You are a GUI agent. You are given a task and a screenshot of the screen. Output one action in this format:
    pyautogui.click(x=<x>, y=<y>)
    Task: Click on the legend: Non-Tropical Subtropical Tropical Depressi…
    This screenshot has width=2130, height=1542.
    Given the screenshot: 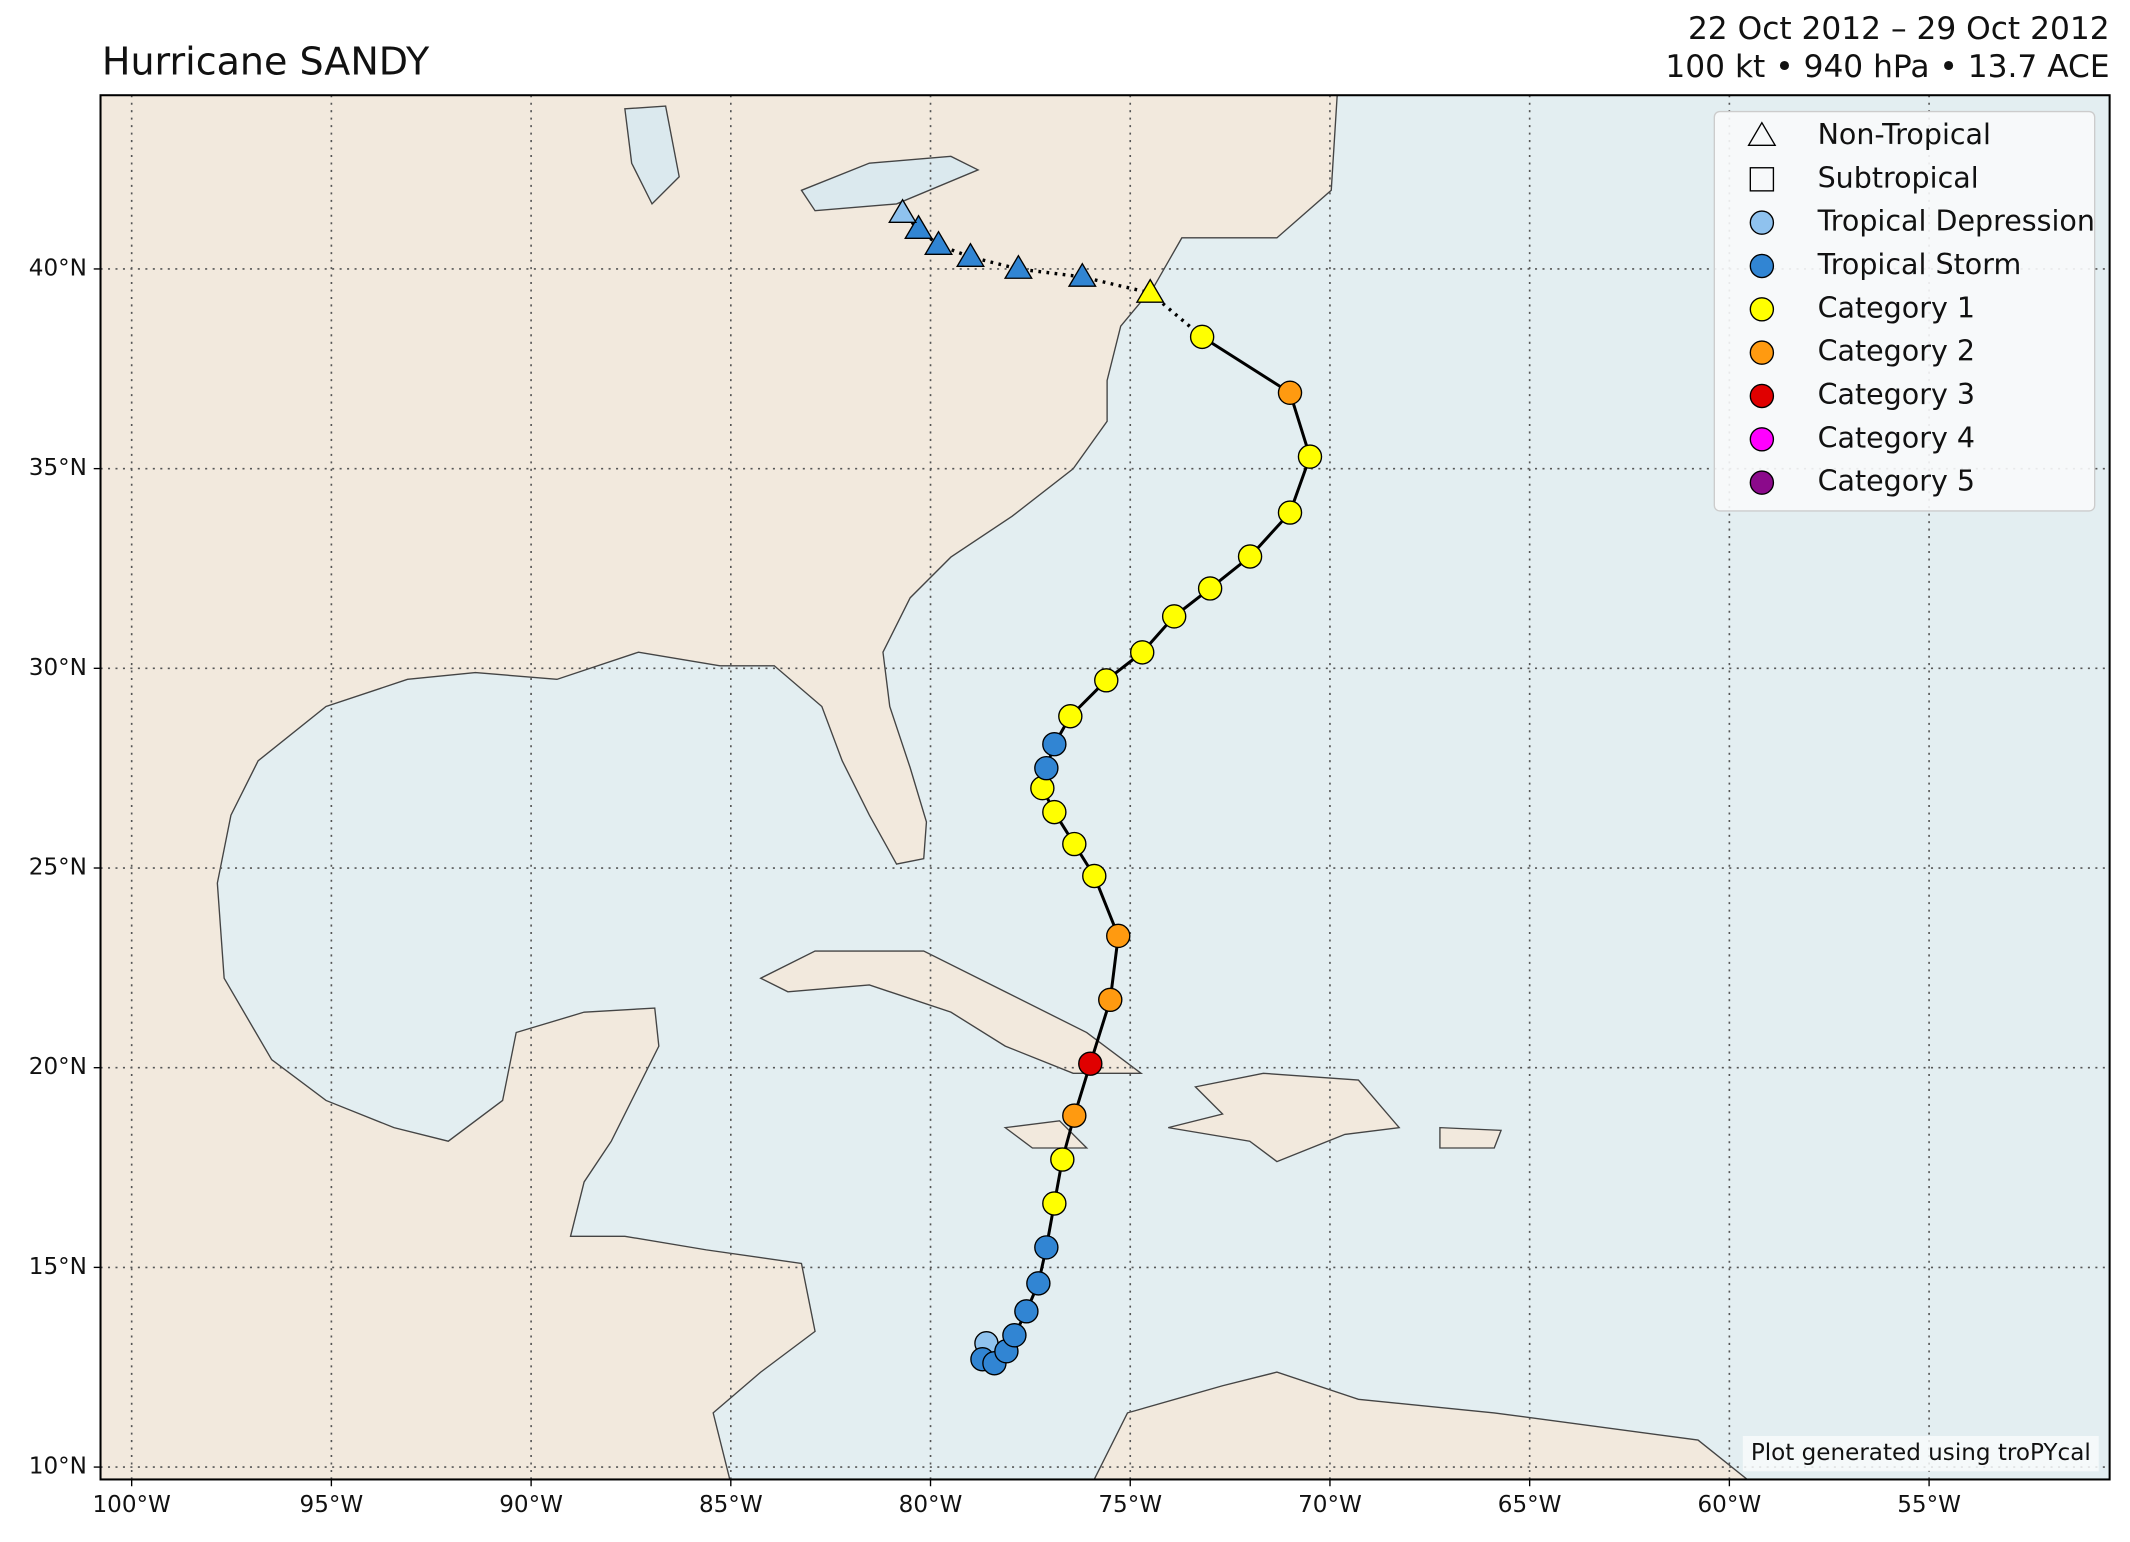 What is the action you would take?
    pyautogui.click(x=1921, y=308)
    